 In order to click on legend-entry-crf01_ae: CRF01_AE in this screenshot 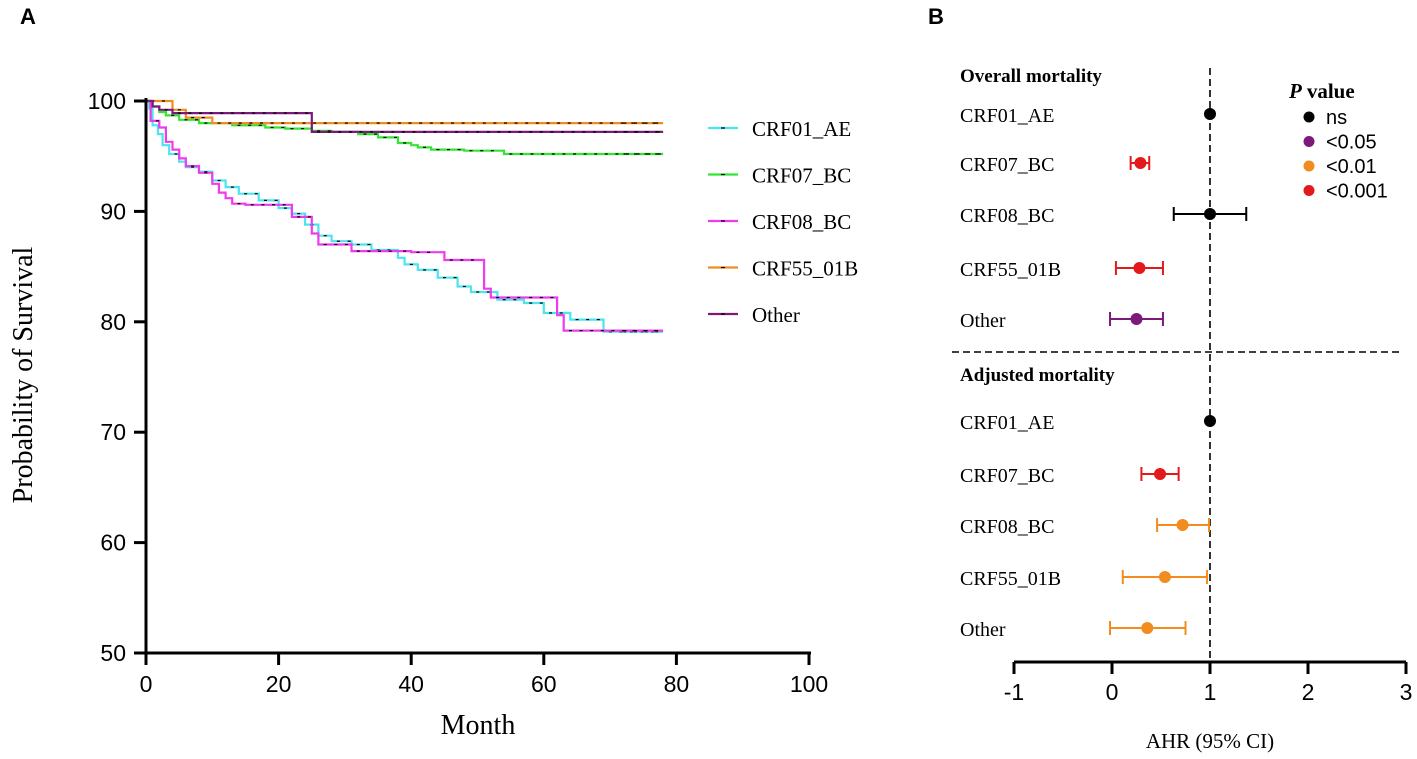, I will do `click(779, 129)`.